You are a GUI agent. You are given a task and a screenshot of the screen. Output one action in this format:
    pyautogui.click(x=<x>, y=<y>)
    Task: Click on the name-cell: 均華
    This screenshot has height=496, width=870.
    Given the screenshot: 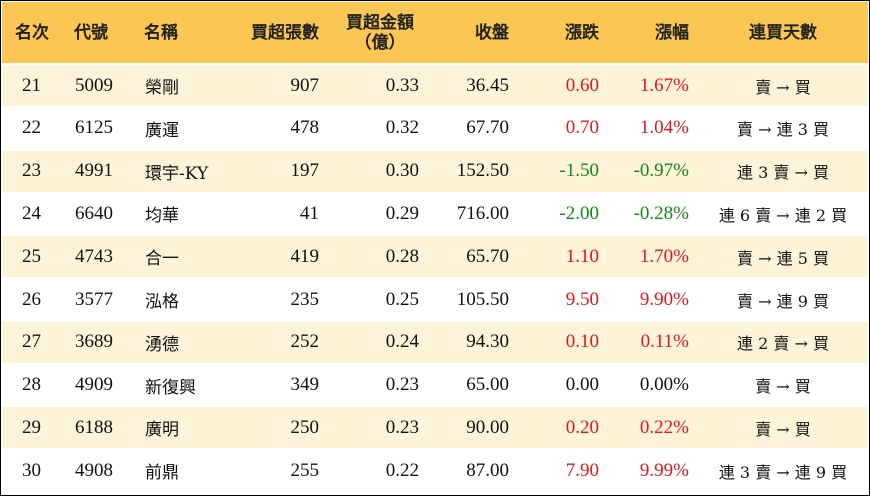 What is the action you would take?
    pyautogui.click(x=162, y=216)
    